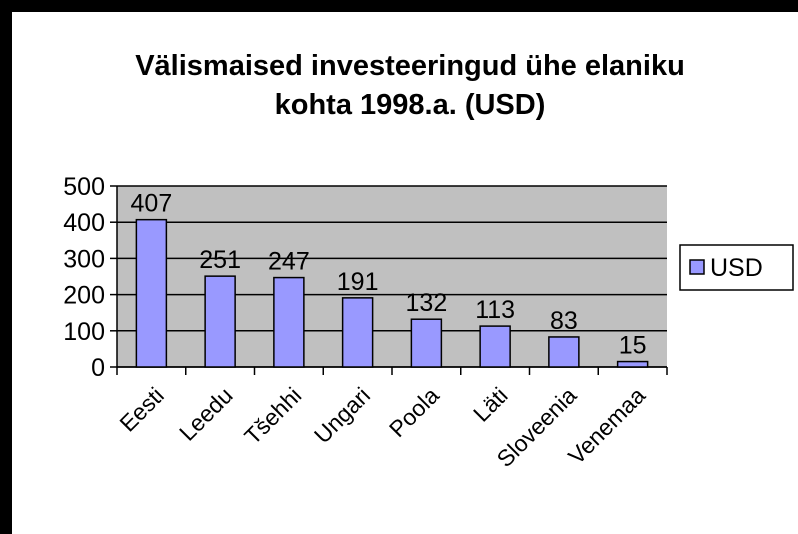 This screenshot has height=534, width=798. Describe the element at coordinates (427, 303) in the screenshot. I see `data-label: 132` at that location.